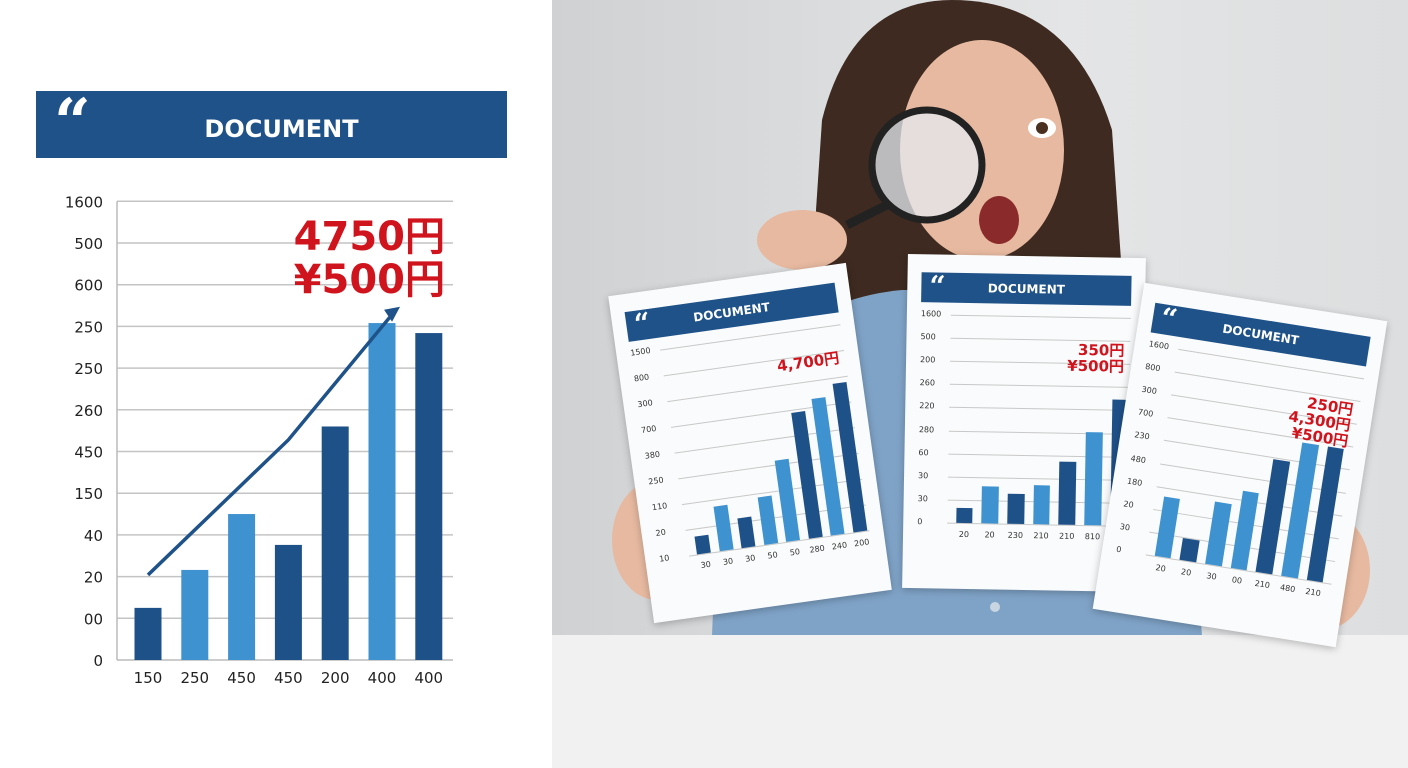 The width and height of the screenshot is (1408, 768). Describe the element at coordinates (999, 220) in the screenshot. I see `open-mouth` at that location.